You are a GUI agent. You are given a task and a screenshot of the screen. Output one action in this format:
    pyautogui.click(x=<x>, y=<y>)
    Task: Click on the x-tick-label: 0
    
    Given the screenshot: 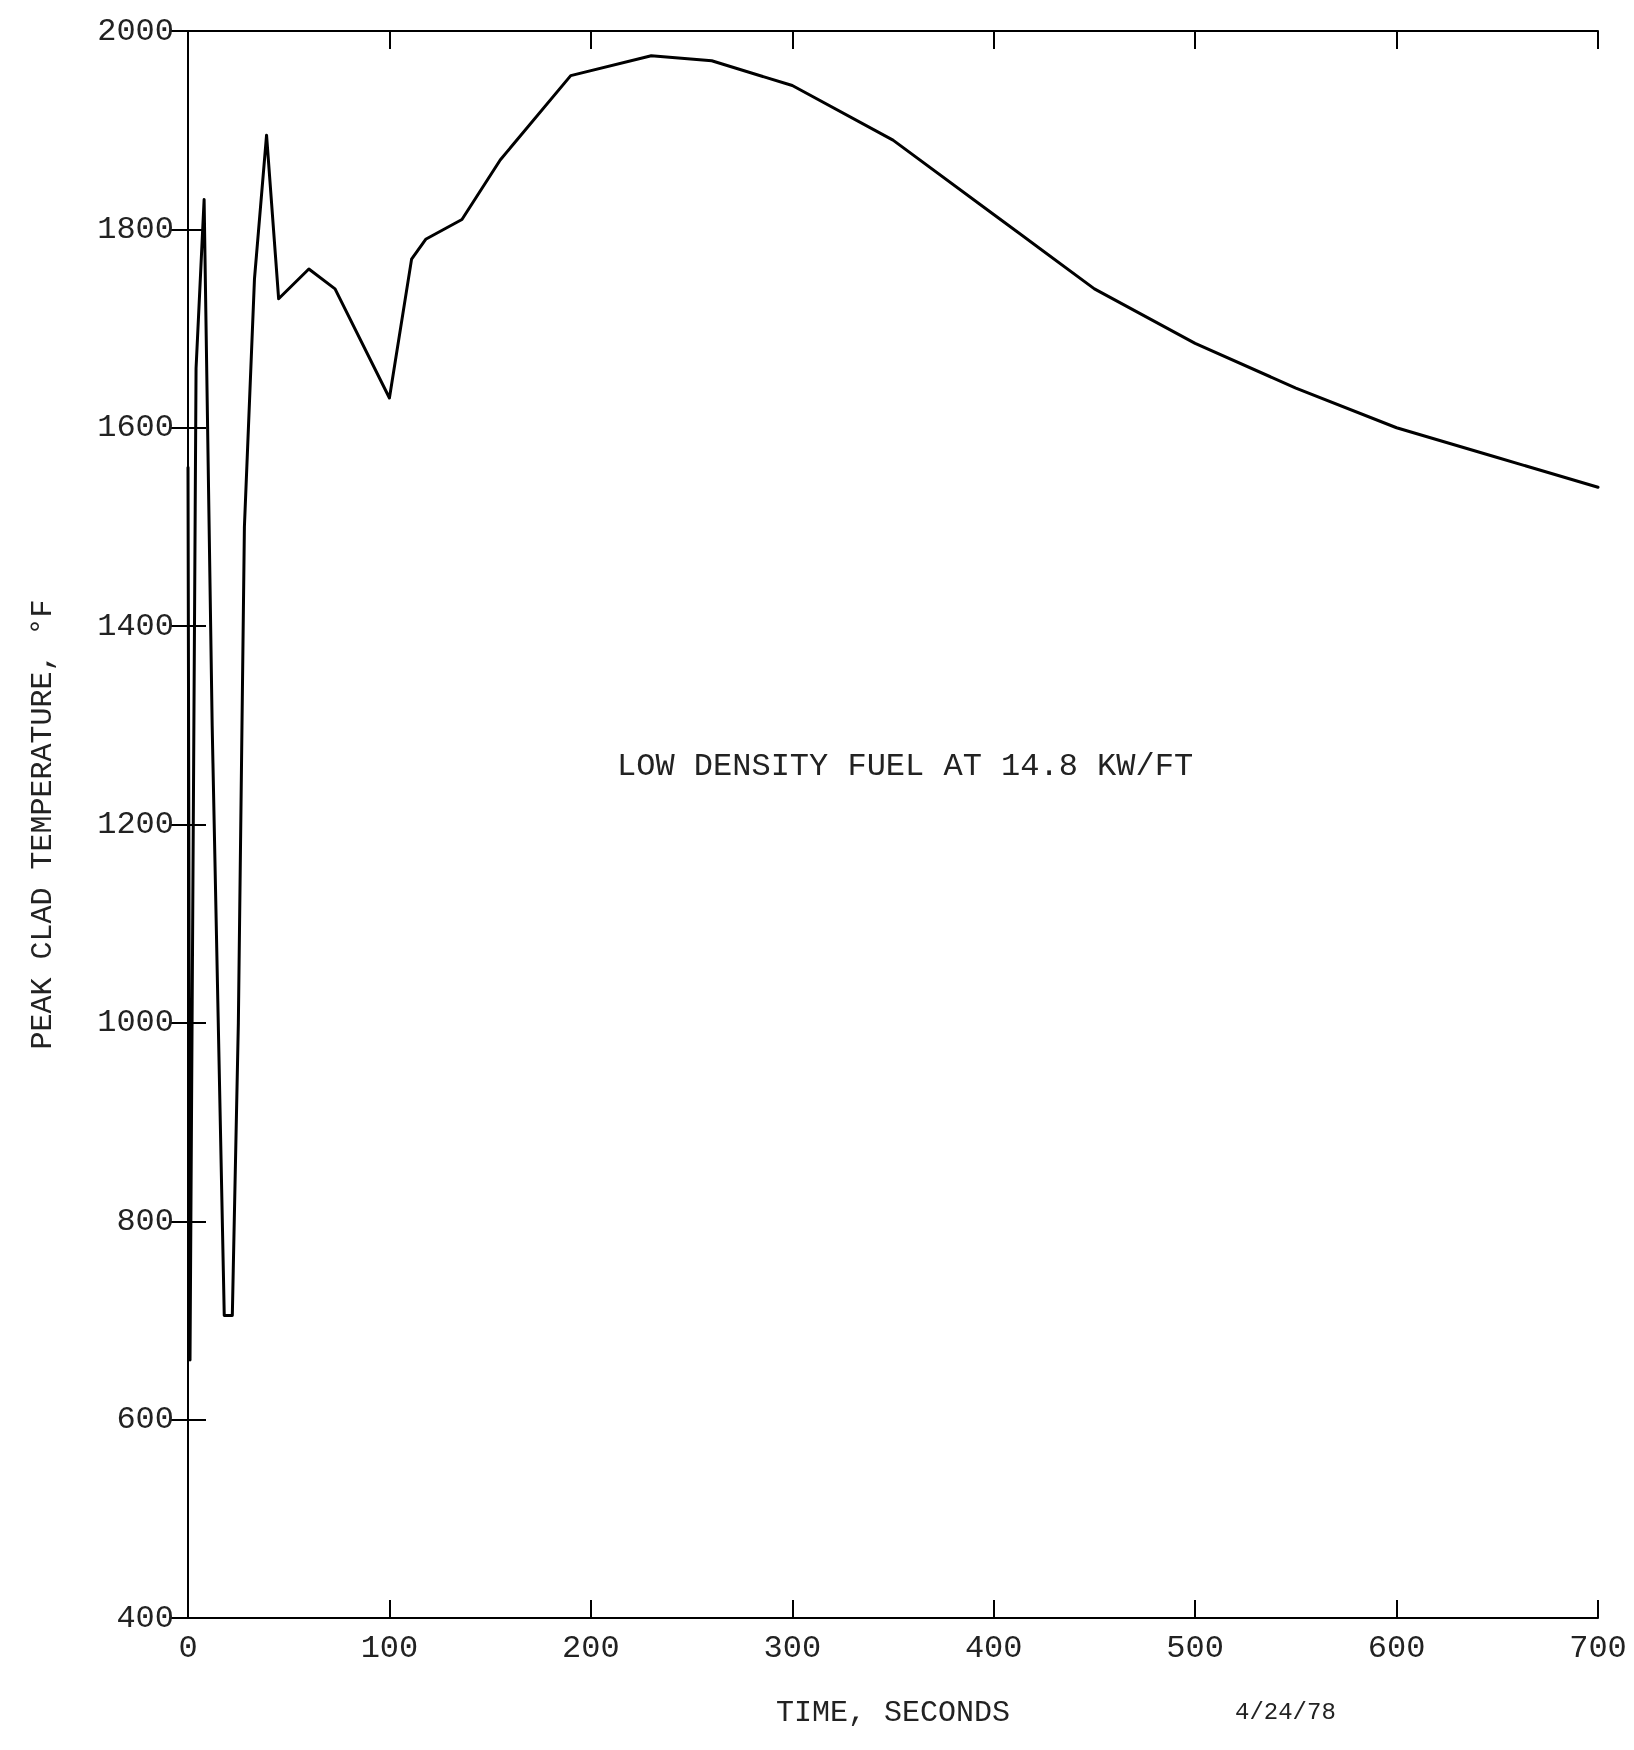 What is the action you would take?
    pyautogui.click(x=188, y=1648)
    